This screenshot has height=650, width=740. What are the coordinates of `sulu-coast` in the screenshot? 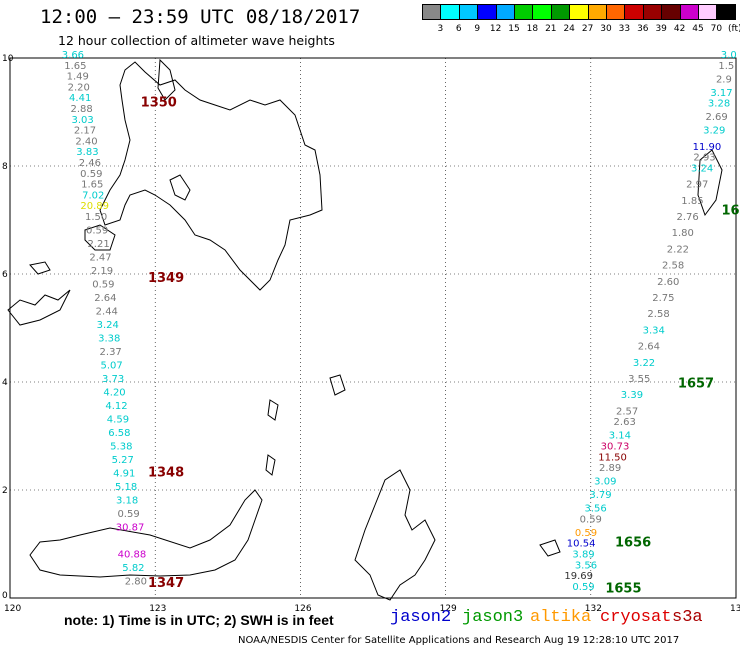 It's located at (39, 307).